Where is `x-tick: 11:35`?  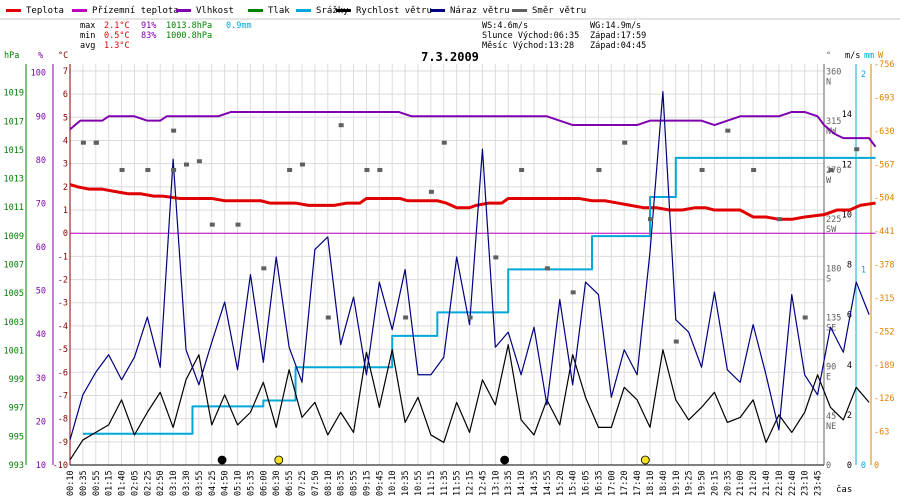 x-tick: 11:35 is located at coordinates (445, 483).